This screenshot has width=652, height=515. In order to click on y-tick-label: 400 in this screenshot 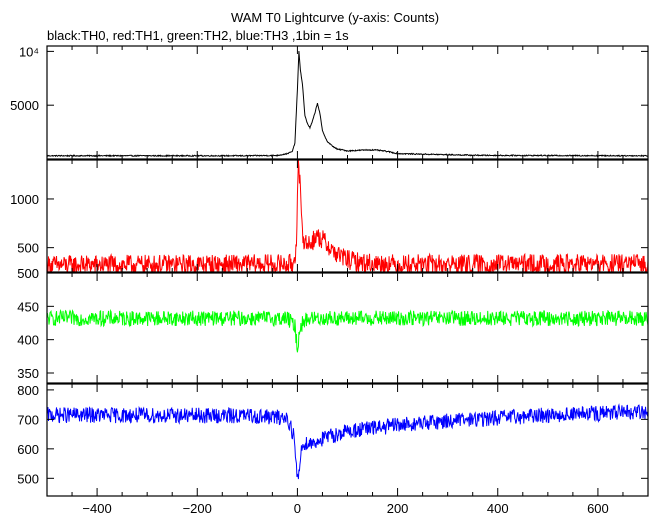, I will do `click(28, 340)`.